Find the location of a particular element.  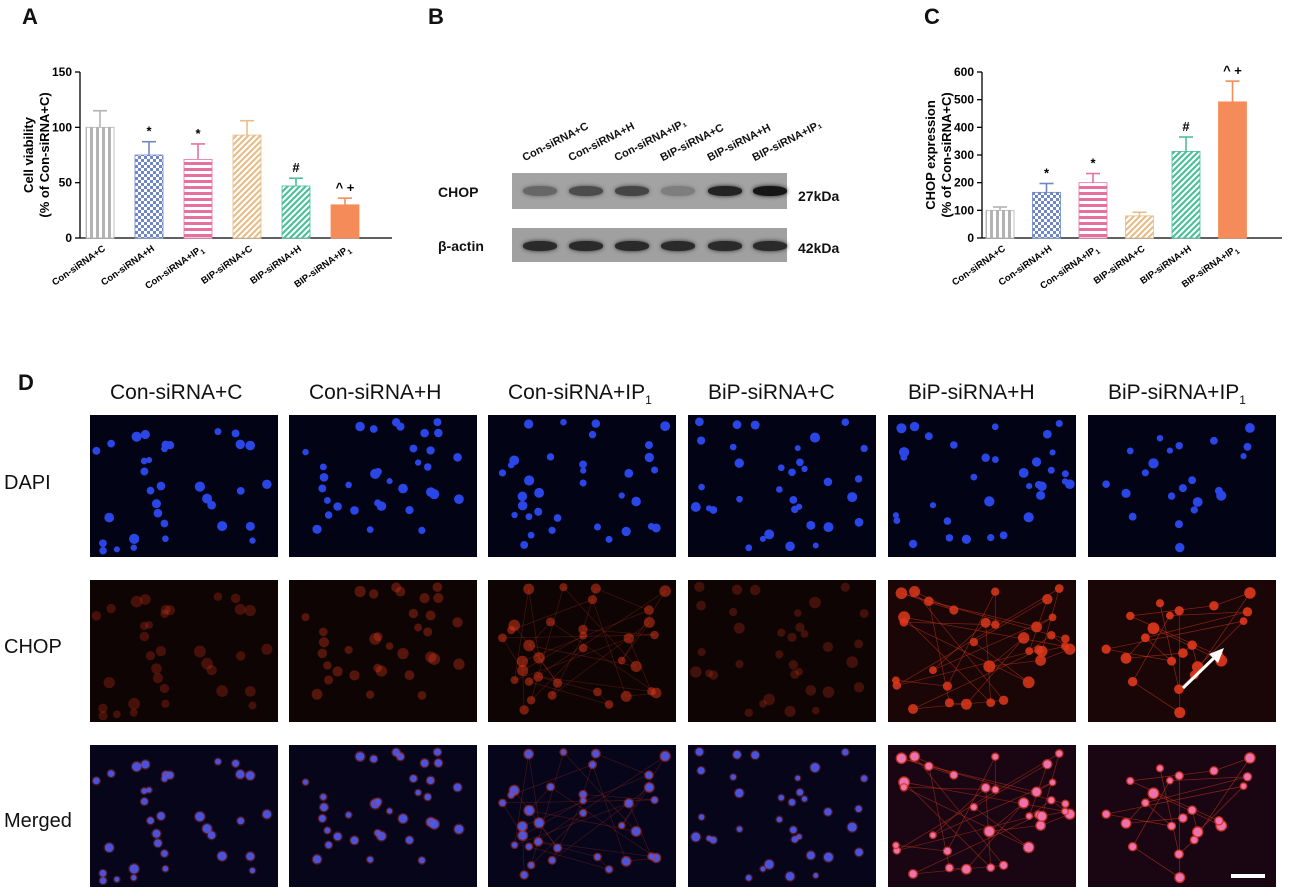

blot-label-chop: CHOP is located at coordinates (458, 192).